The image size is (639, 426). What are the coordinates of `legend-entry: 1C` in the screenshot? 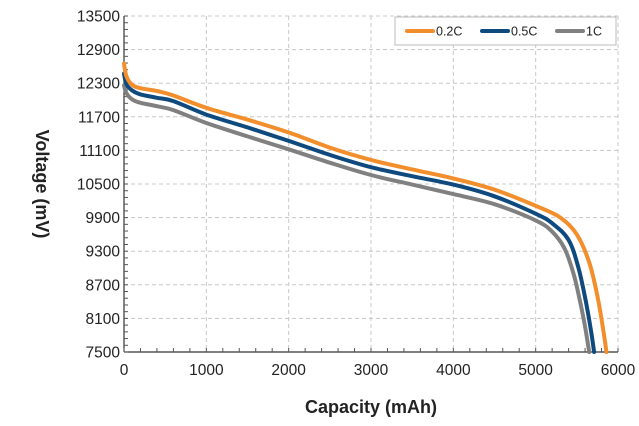 It's located at (594, 32).